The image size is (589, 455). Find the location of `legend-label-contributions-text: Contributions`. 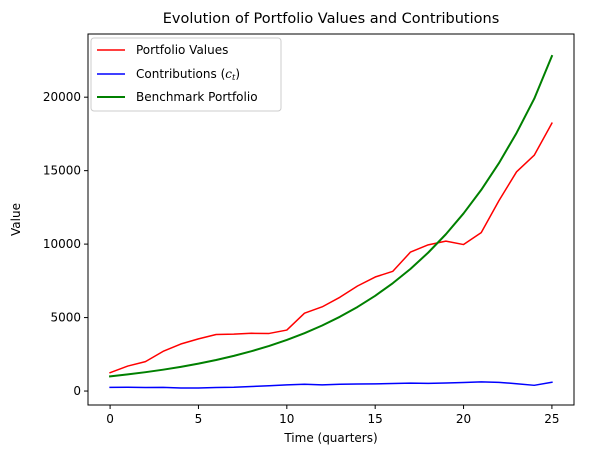

legend-label-contributions-text: Contributions is located at coordinates (176, 74).